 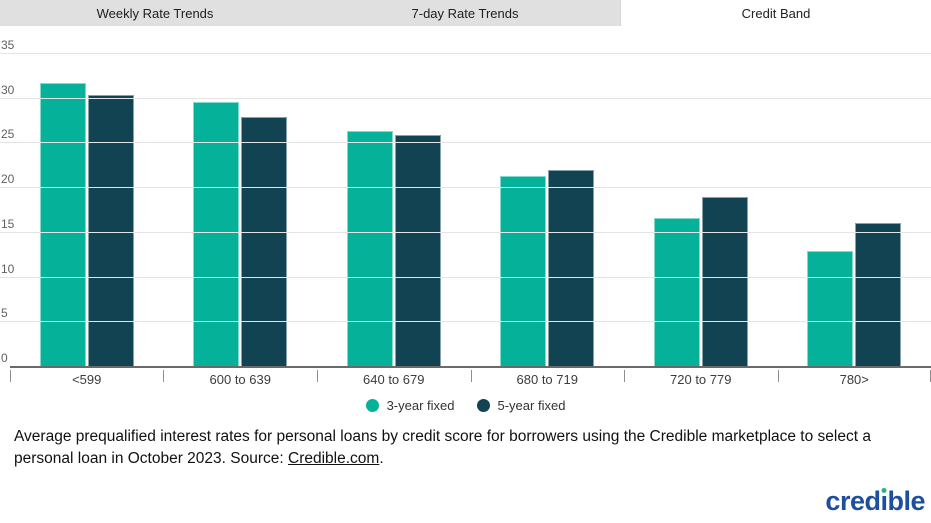 I want to click on credible-logo: credı ble, so click(x=875, y=501).